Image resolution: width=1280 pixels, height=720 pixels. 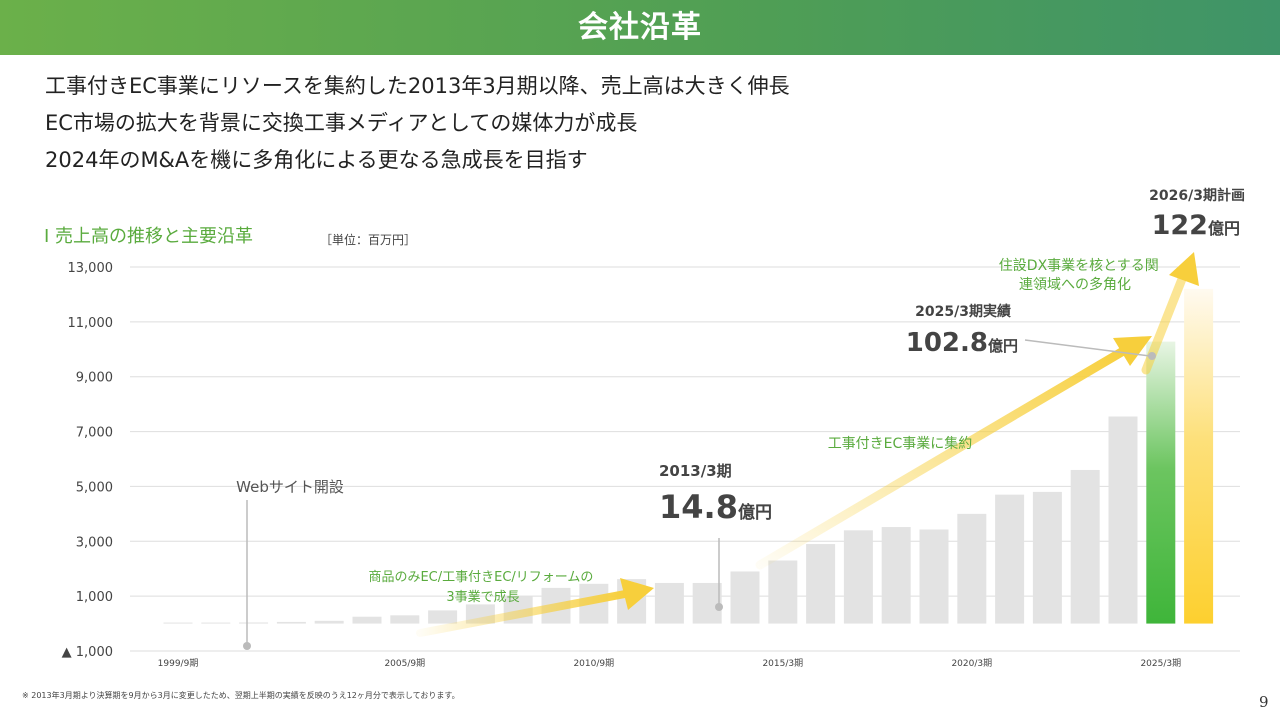 I want to click on page-number: 9, so click(x=1264, y=702).